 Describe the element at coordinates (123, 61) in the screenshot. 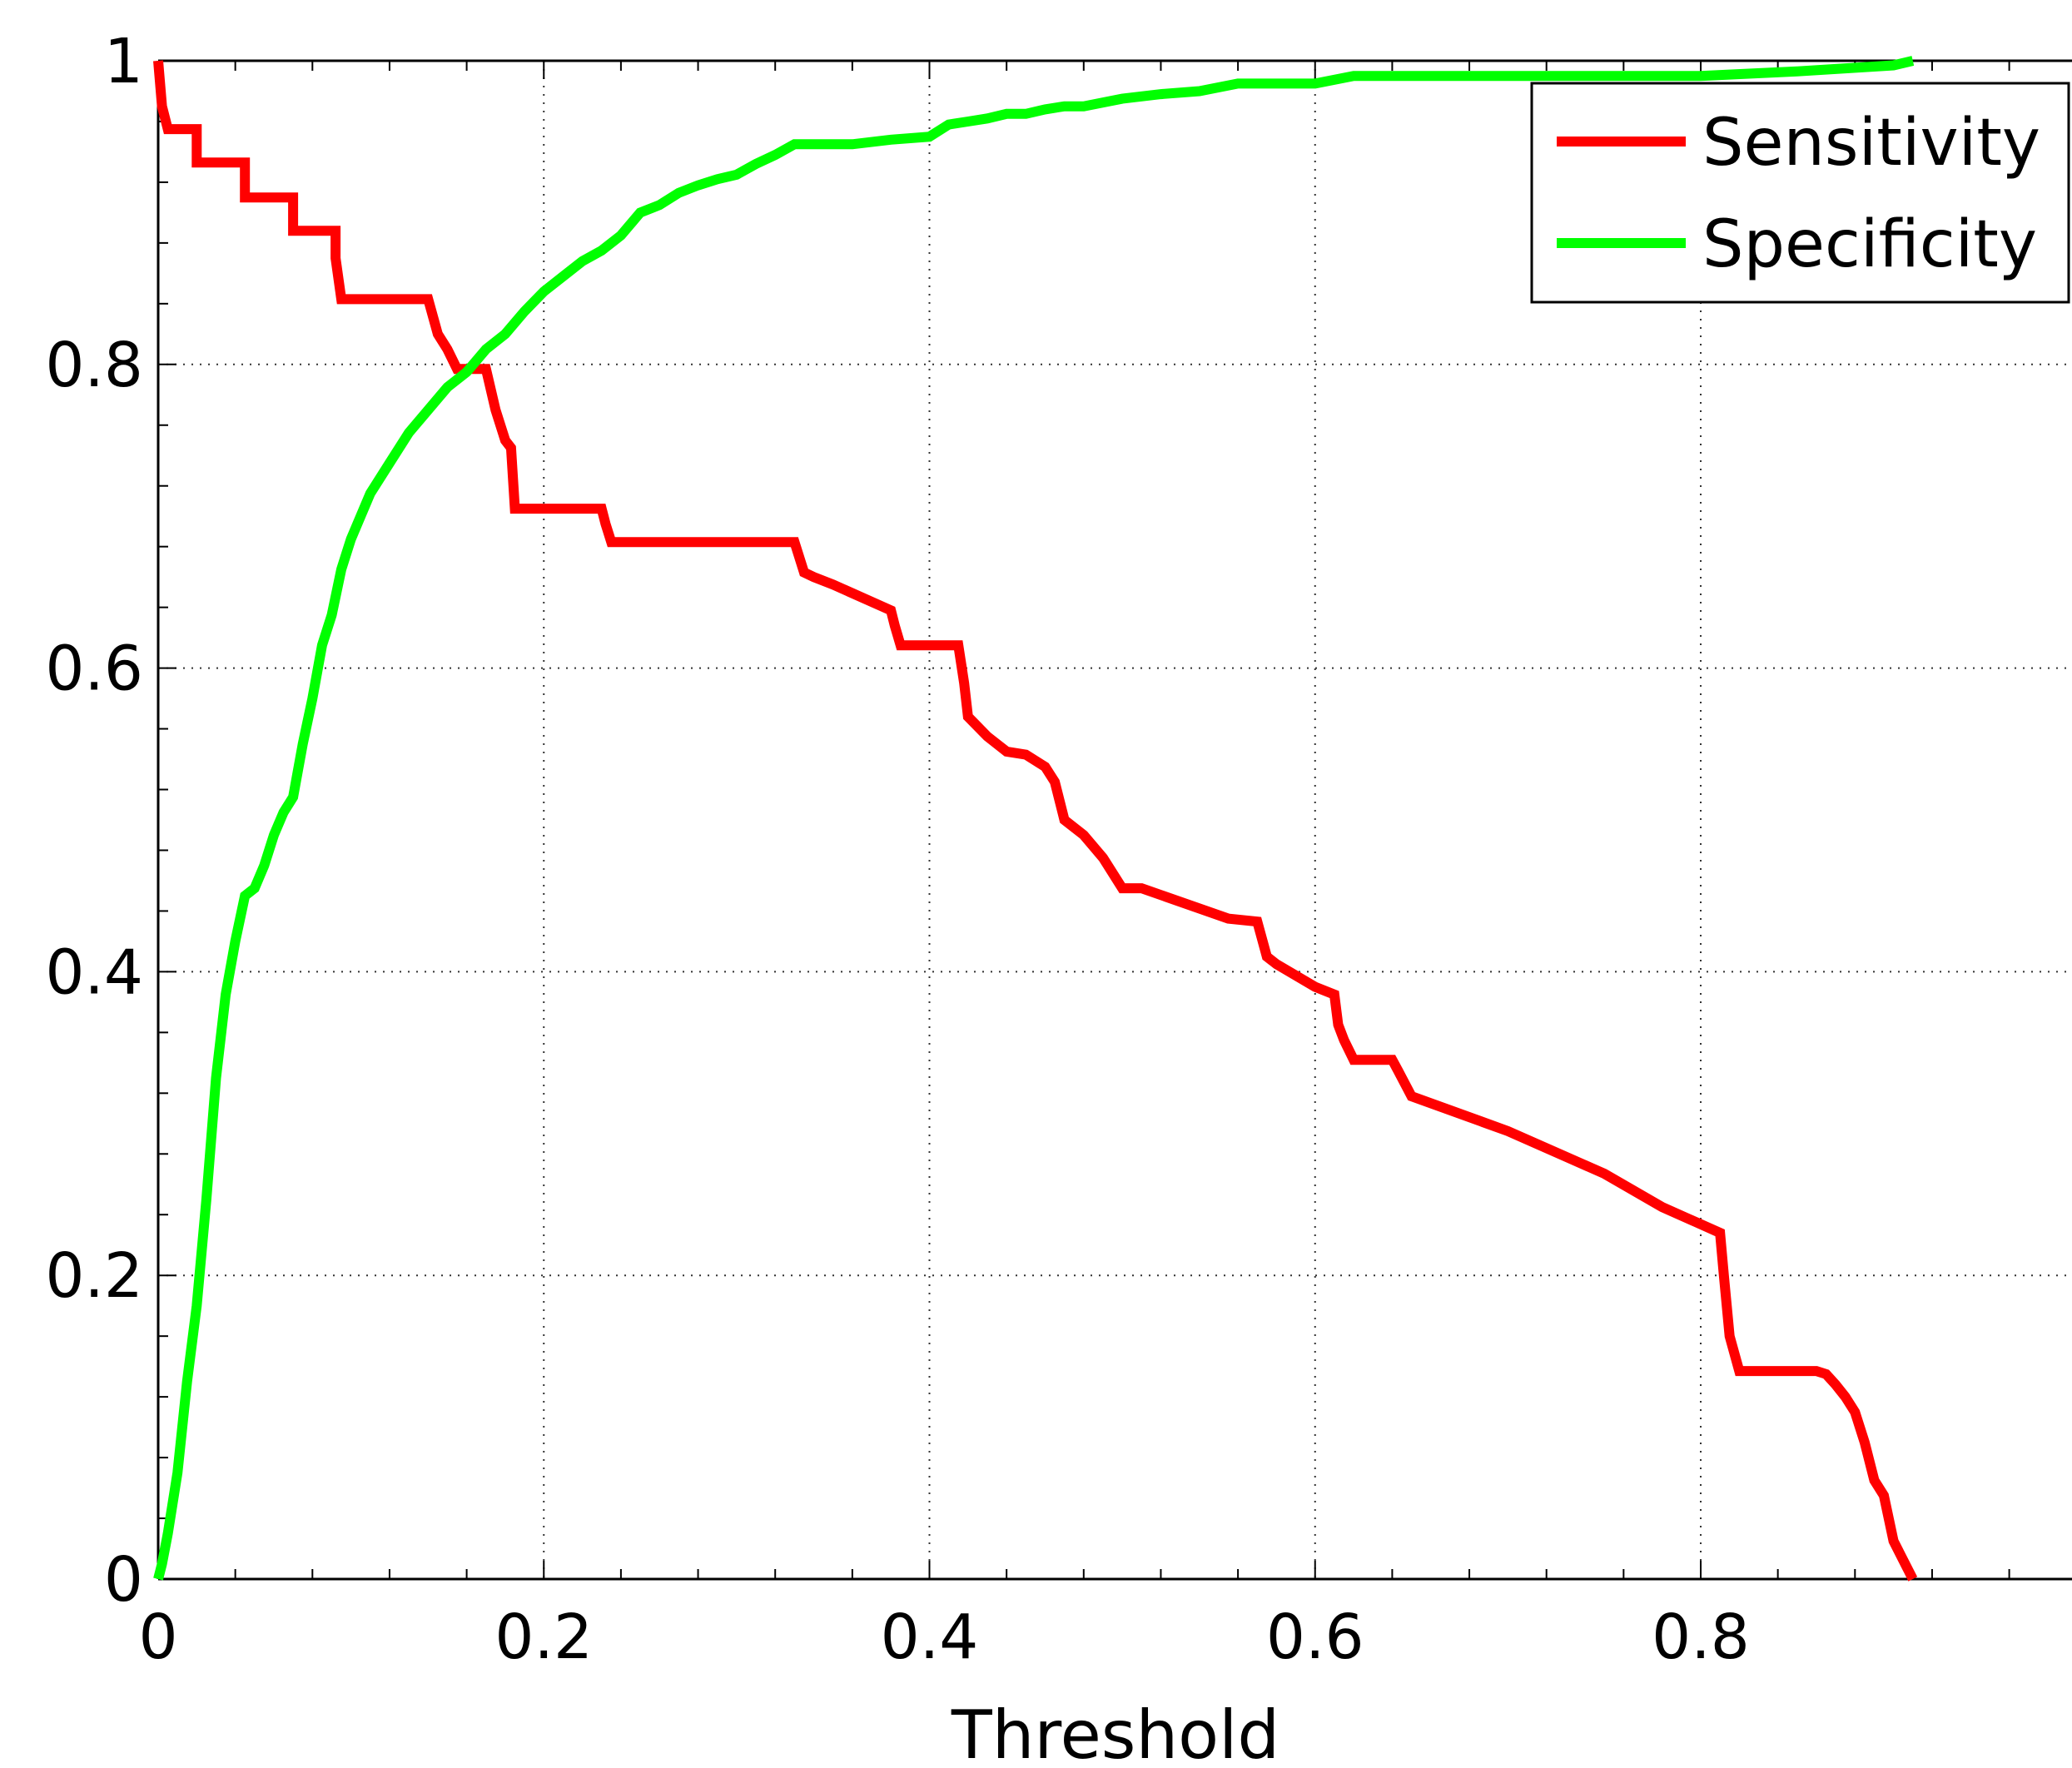

I see `y-tick-label: 1` at that location.